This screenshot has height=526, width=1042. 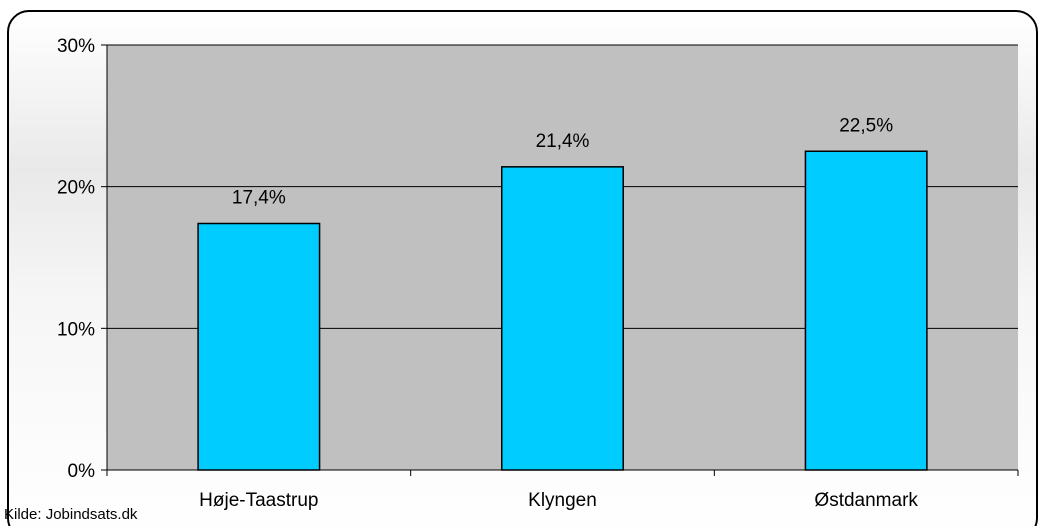 What do you see at coordinates (866, 125) in the screenshot?
I see `data-label: 22,5%` at bounding box center [866, 125].